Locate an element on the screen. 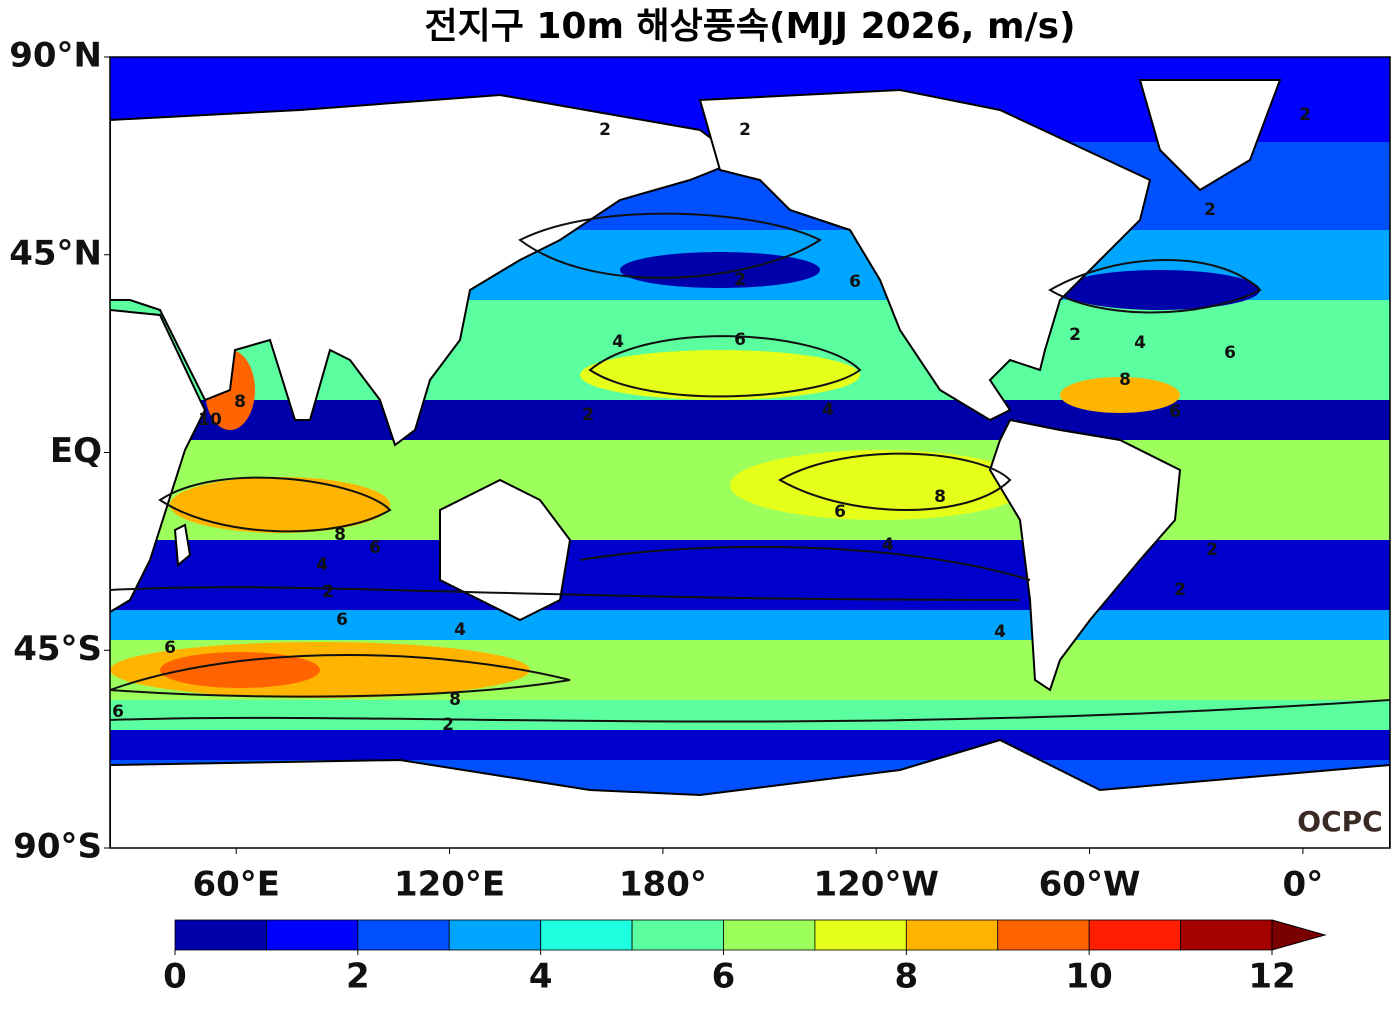 The height and width of the screenshot is (1013, 1400). x-tick-label: 120°E is located at coordinates (449, 885).